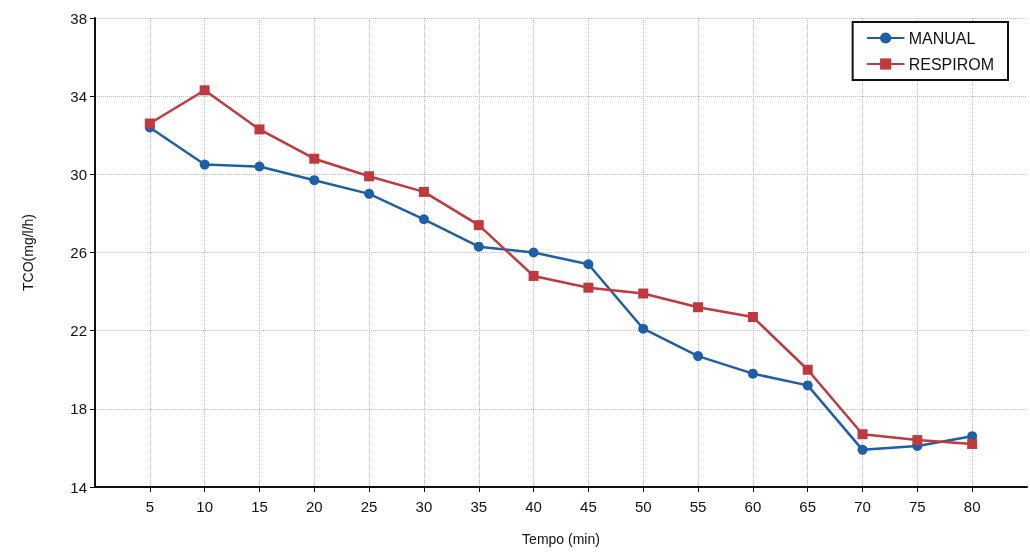 This screenshot has width=1030, height=554. Describe the element at coordinates (78, 252) in the screenshot. I see `y-tick-label: 26` at that location.